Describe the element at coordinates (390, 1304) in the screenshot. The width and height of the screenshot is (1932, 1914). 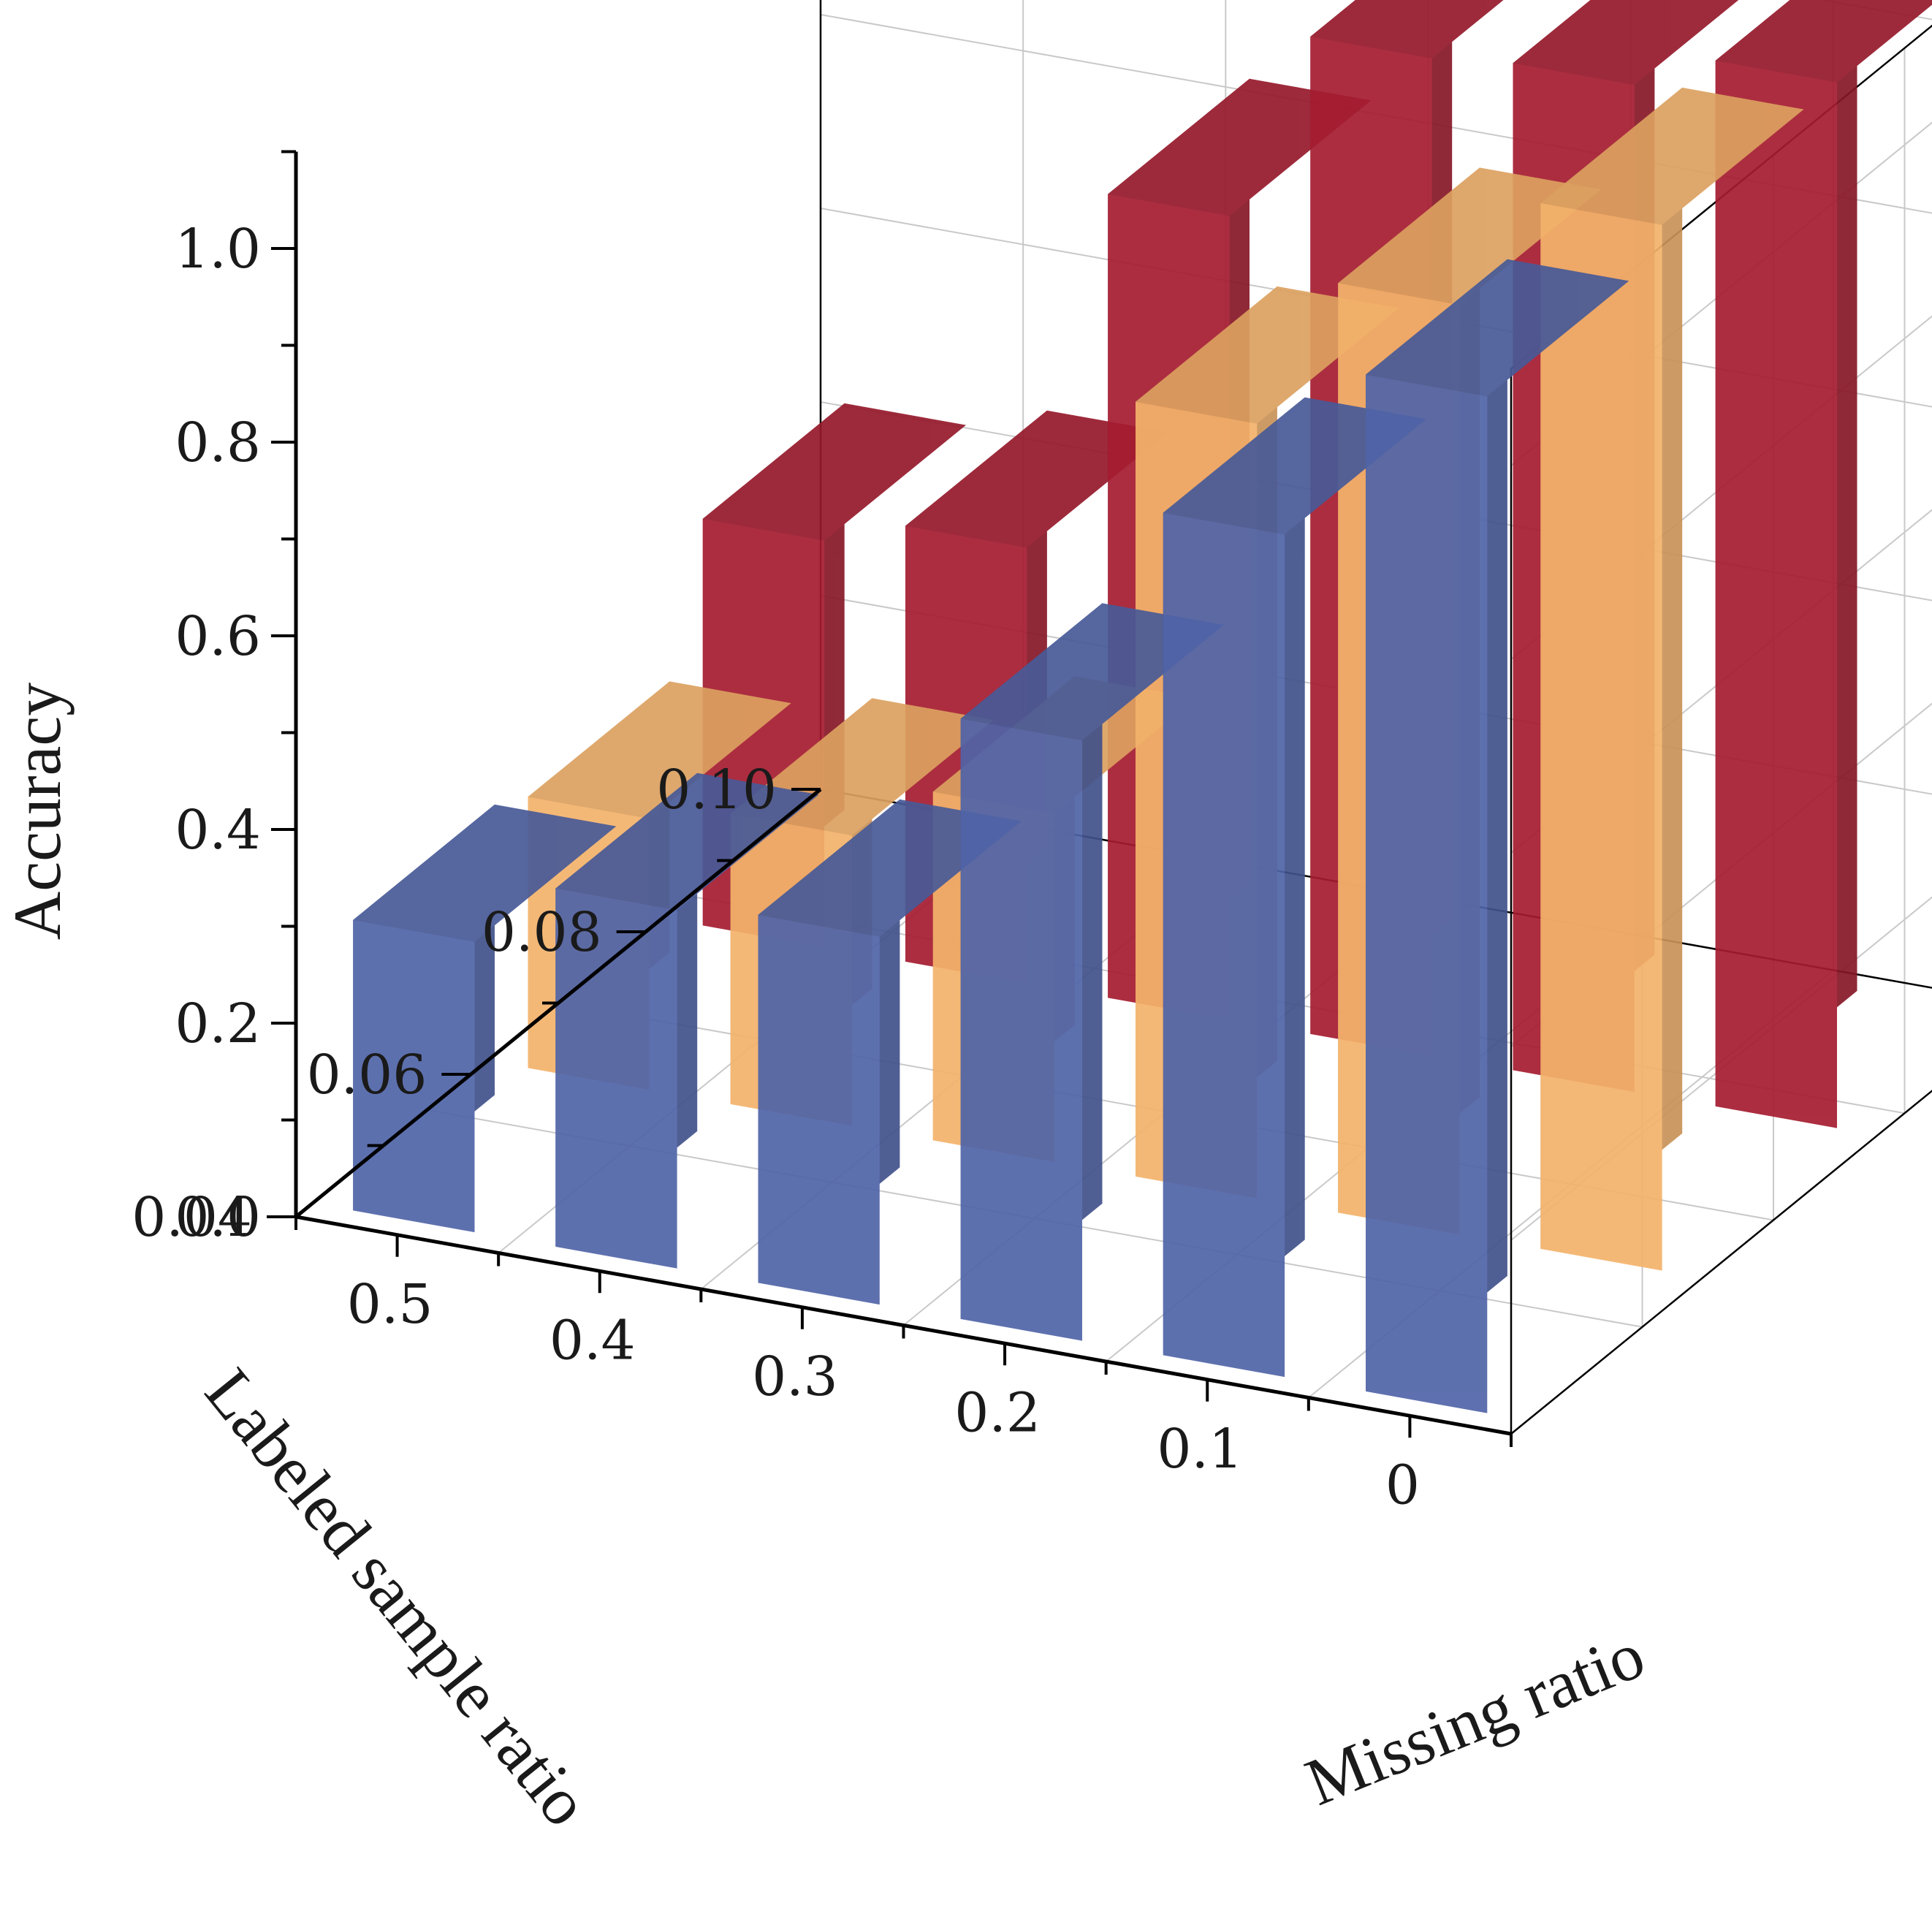
I see `x-tick-label: 0.5` at that location.